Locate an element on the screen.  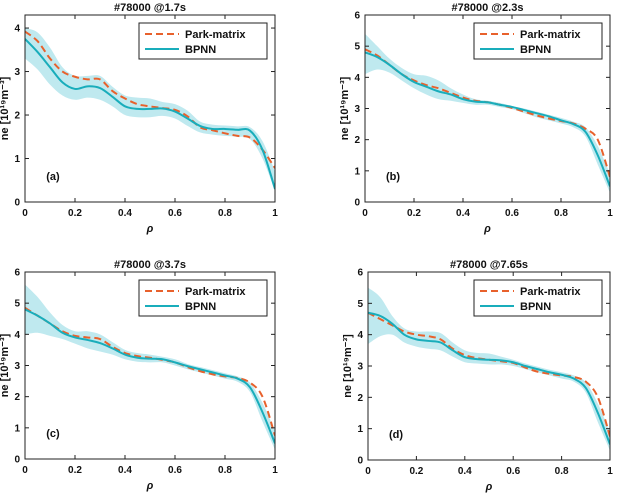
chart-title: #78000 @2.3s is located at coordinates (488, 8).